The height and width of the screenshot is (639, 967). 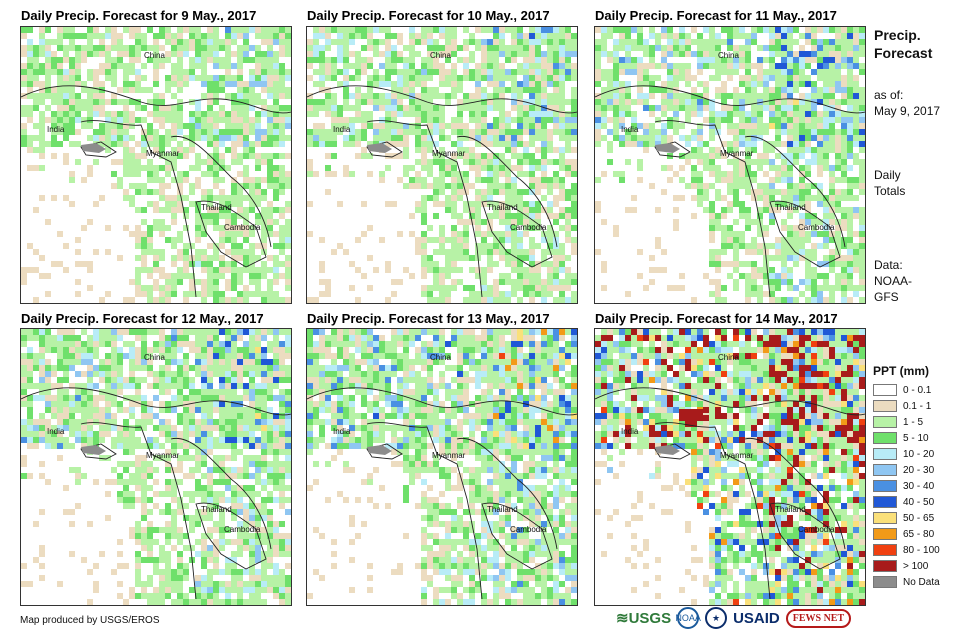 I want to click on logo-strip: ≋USGS NOAA ★ USAID FEWS NET, so click(x=734, y=618).